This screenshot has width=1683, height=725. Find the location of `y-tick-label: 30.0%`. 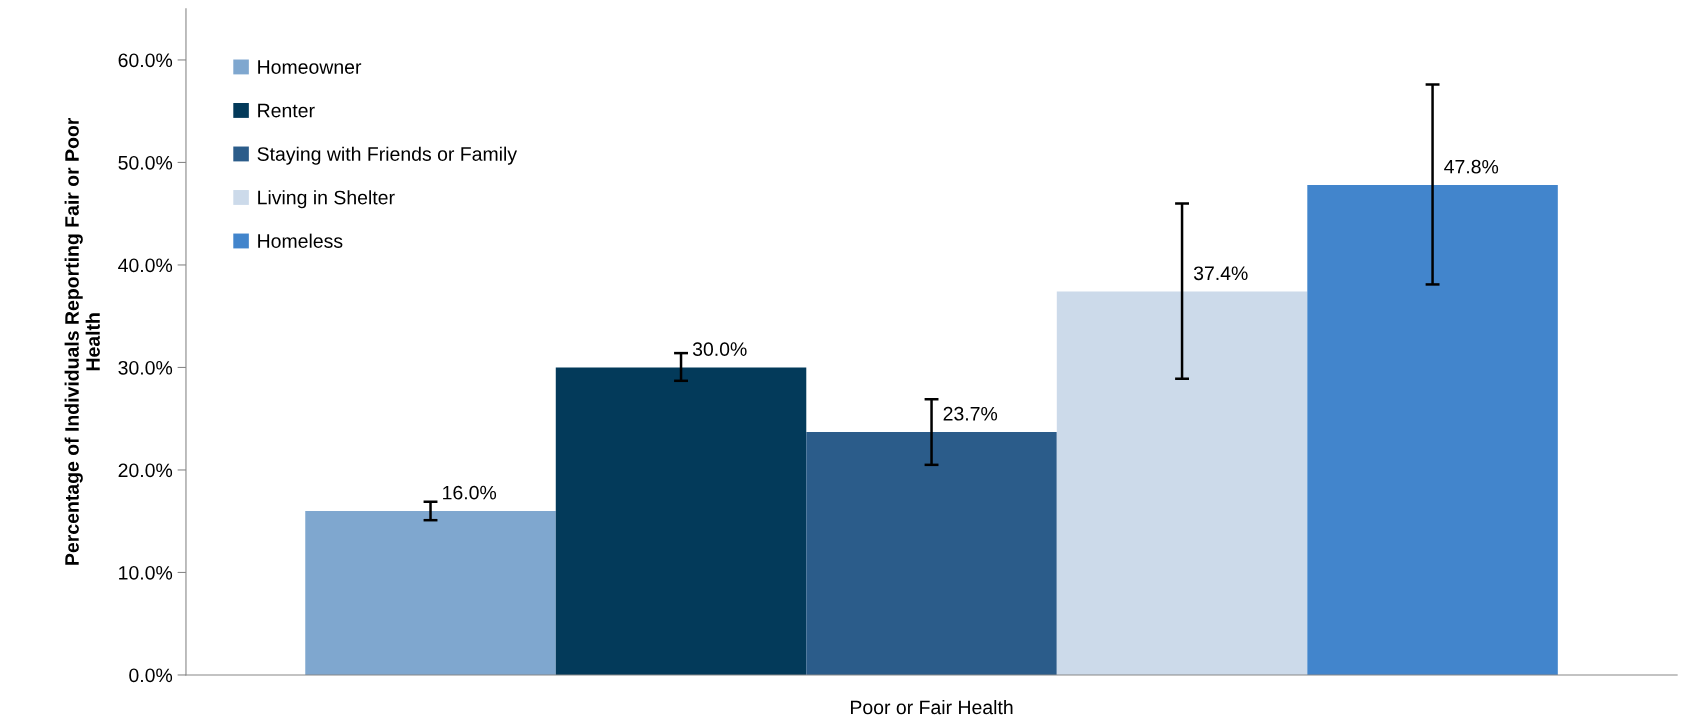

y-tick-label: 30.0% is located at coordinates (145, 367).